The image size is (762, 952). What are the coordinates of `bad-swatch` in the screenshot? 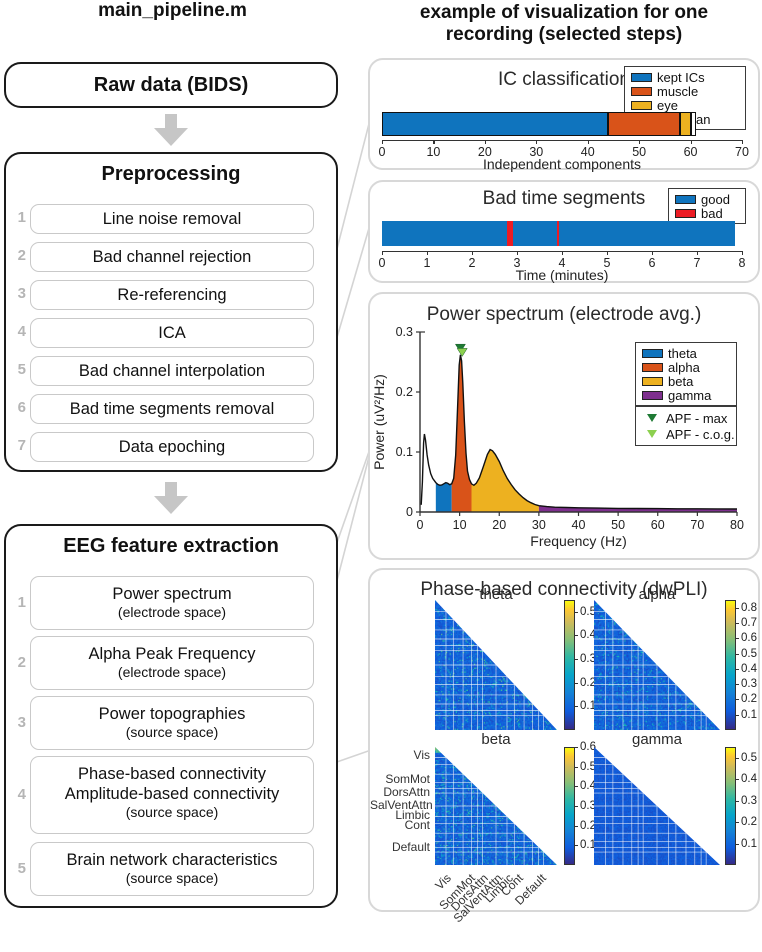 It's located at (685, 213).